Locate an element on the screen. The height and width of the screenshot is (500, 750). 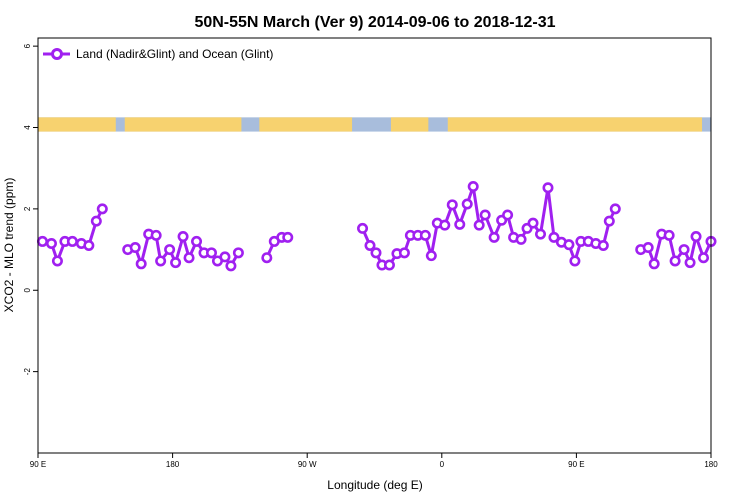
x-tick-label: 90 W is located at coordinates (307, 464).